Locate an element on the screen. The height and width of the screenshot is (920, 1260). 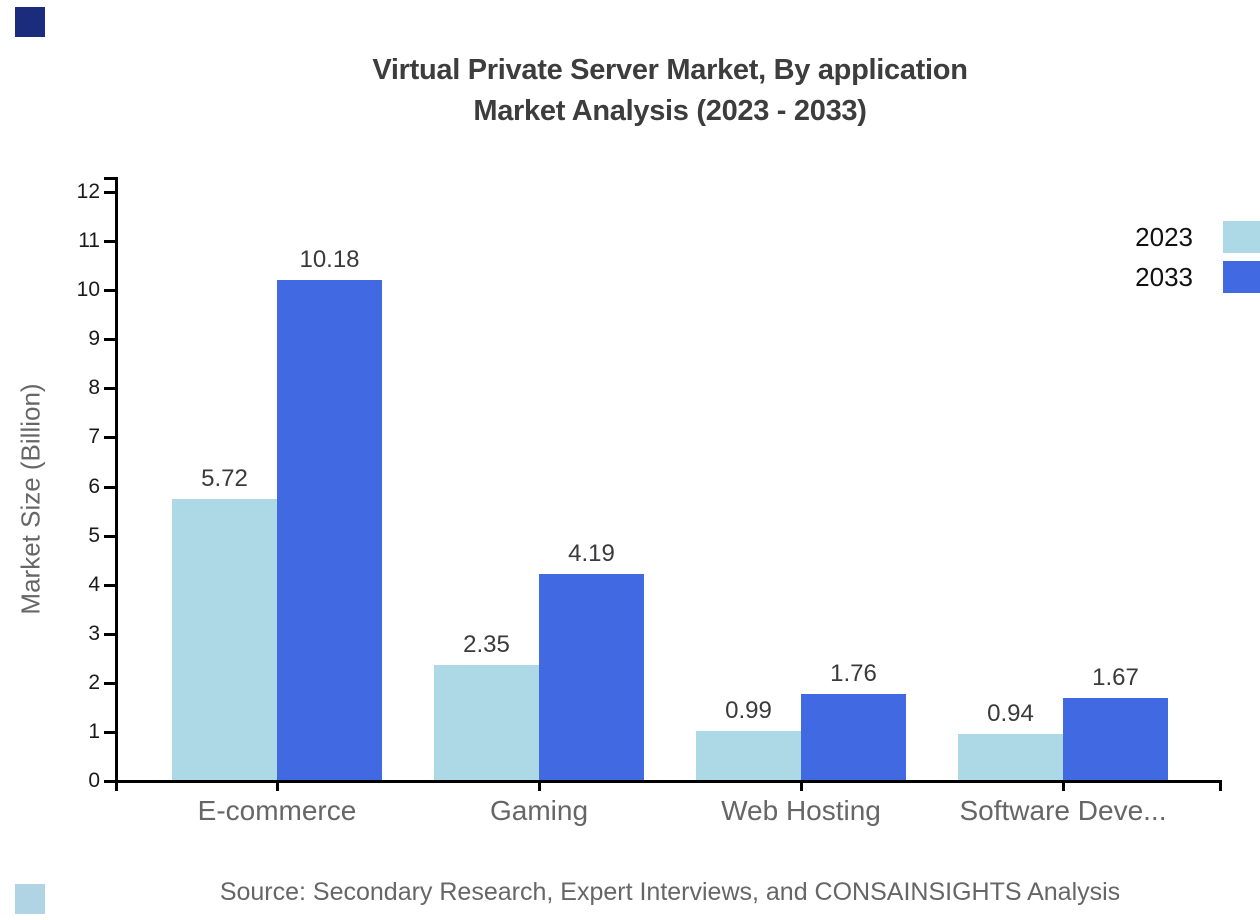
x-axis-left-cap is located at coordinates (116, 785).